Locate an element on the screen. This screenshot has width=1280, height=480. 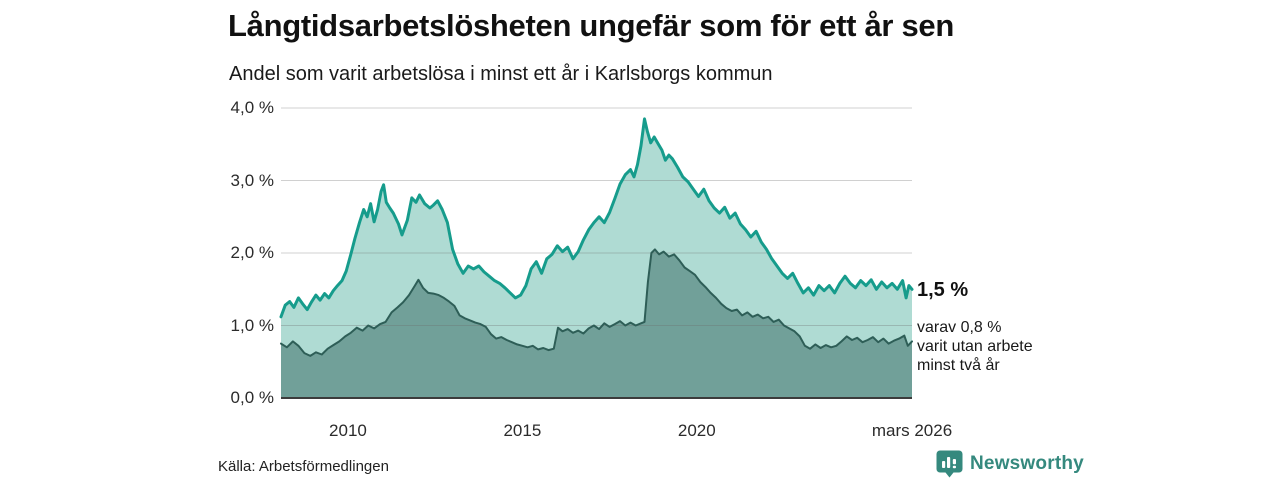
source-label: Källa: Arbetsförmedlingen is located at coordinates (303, 466).